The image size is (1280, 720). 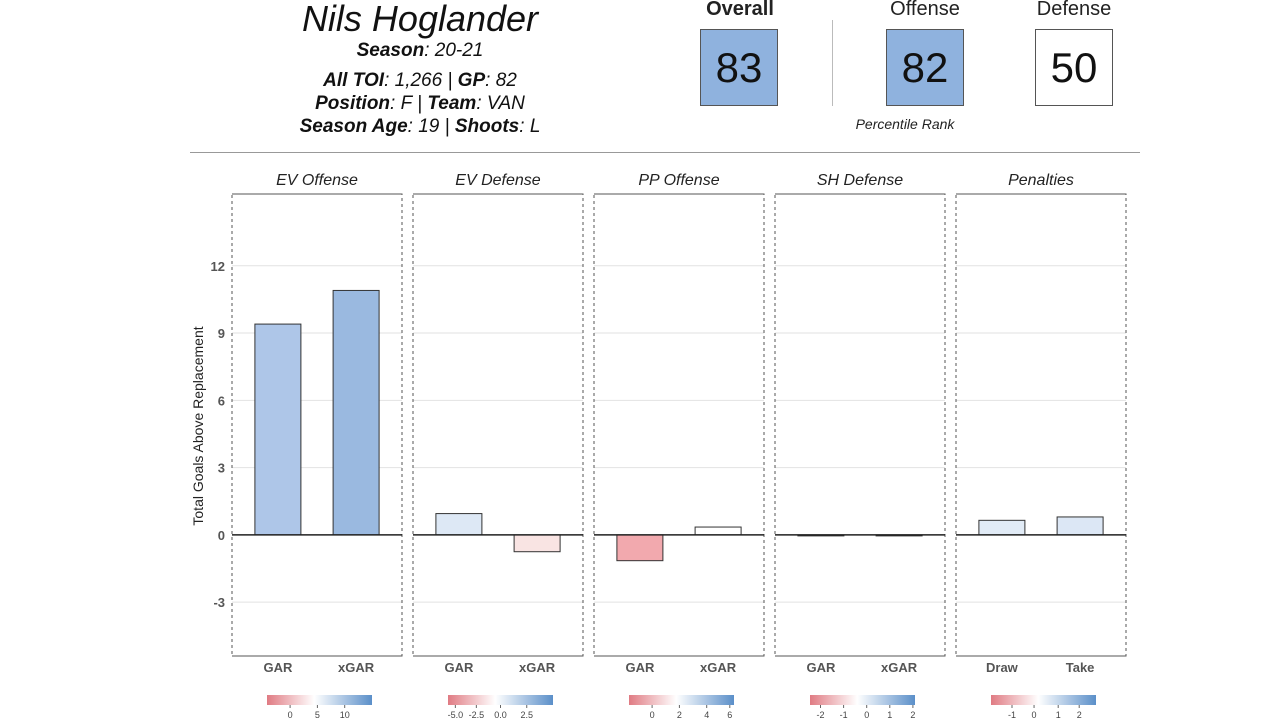 I want to click on color-scale-label: 4, so click(x=706, y=715).